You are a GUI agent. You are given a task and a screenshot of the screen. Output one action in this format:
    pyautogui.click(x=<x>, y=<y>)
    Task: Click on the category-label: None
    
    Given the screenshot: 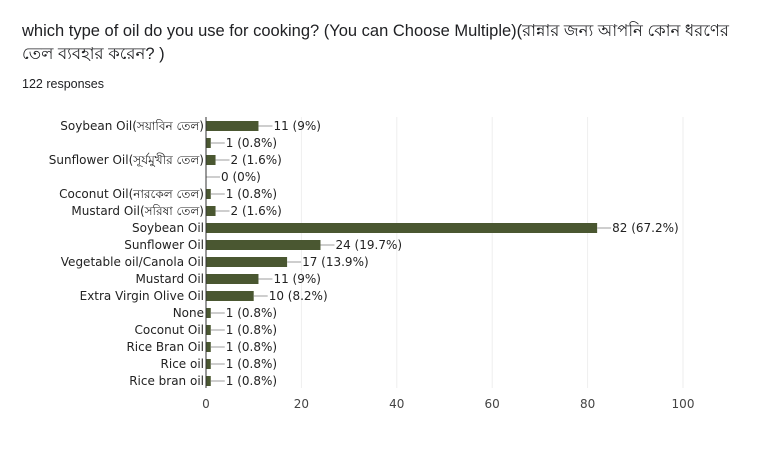 What is the action you would take?
    pyautogui.click(x=188, y=313)
    